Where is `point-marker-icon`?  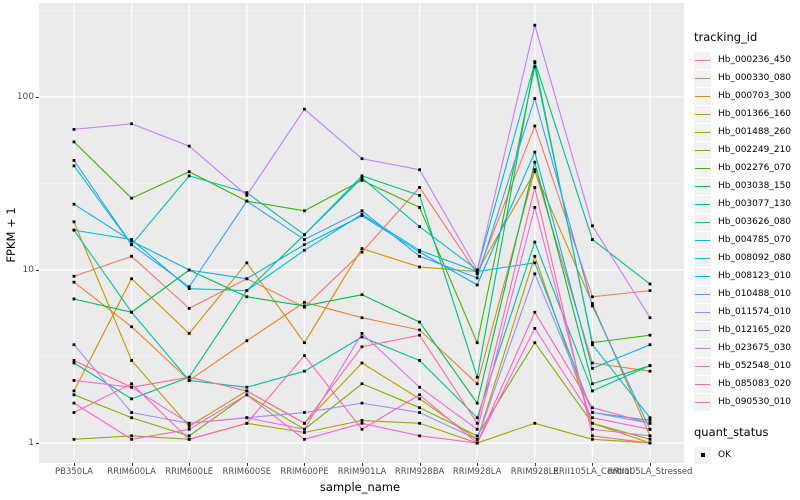 point-marker-icon is located at coordinates (702, 455).